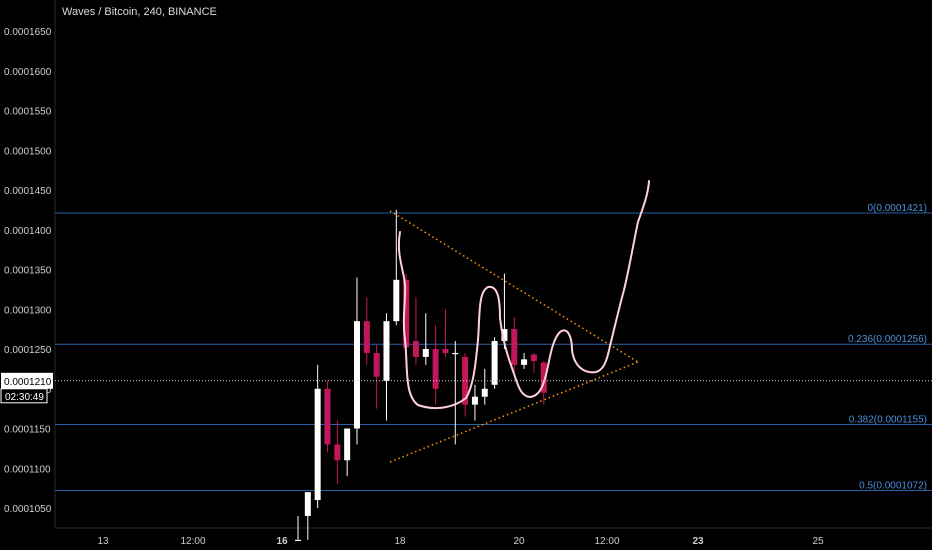  Describe the element at coordinates (139, 12) in the screenshot. I see `chart-title: Waves / Bitcoin, 240, BINANCE` at that location.